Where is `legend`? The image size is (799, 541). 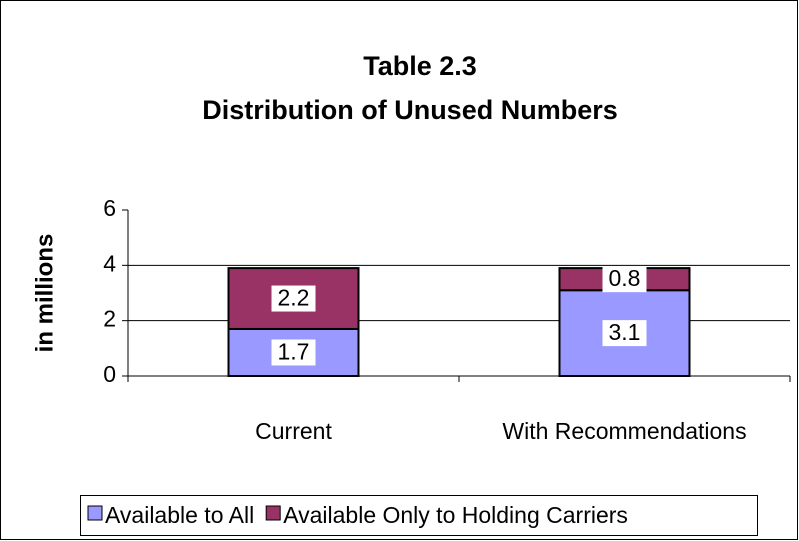 legend is located at coordinates (419, 515).